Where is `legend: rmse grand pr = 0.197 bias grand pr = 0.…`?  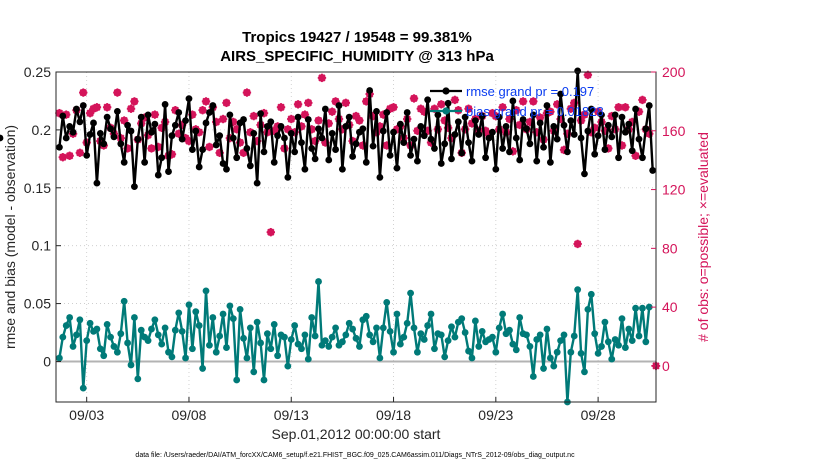 legend: rmse grand pr = 0.197 bias grand pr = 0.… is located at coordinates (517, 101).